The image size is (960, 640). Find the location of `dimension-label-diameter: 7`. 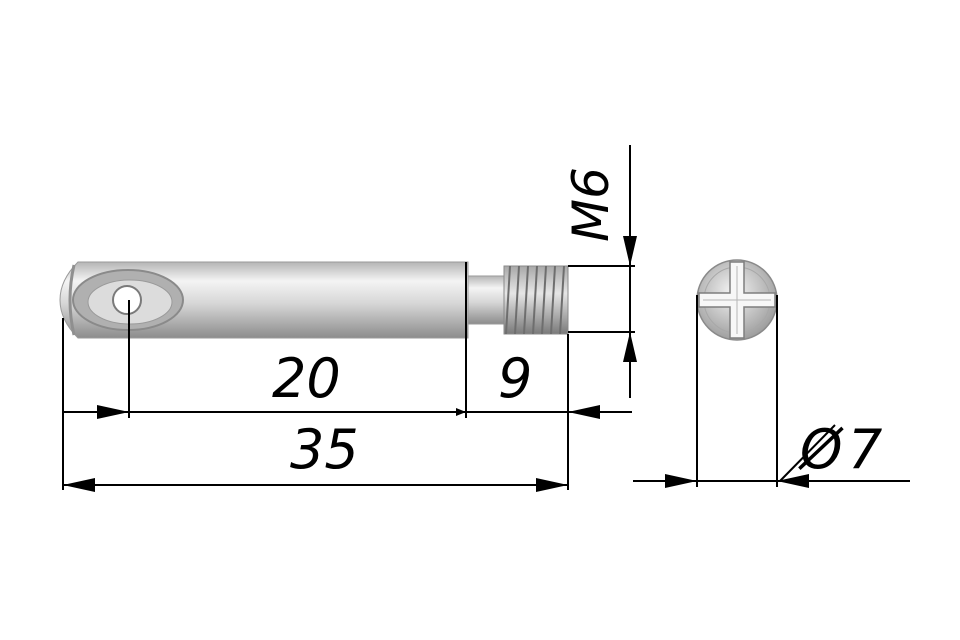

dimension-label-diameter: 7 is located at coordinates (865, 449).